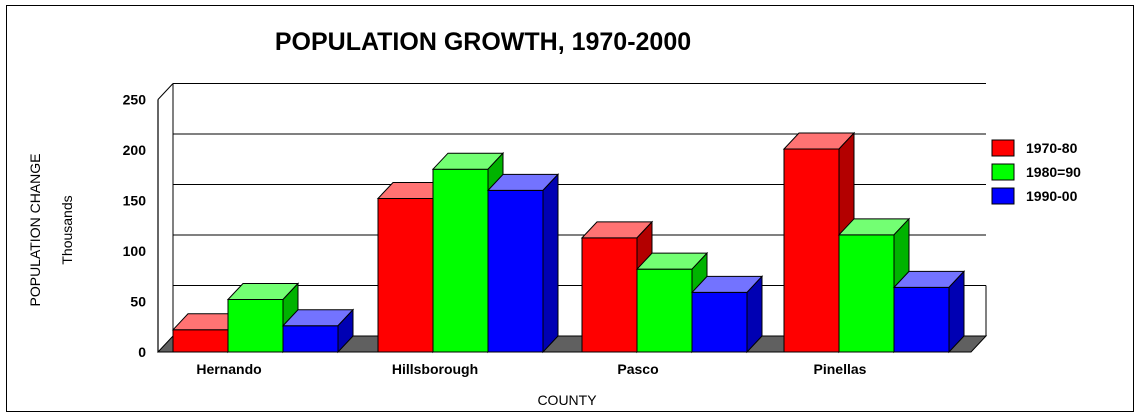 The image size is (1141, 418). What do you see at coordinates (435, 369) in the screenshot?
I see `x-tick-label-hillsborough: Hillsborough` at bounding box center [435, 369].